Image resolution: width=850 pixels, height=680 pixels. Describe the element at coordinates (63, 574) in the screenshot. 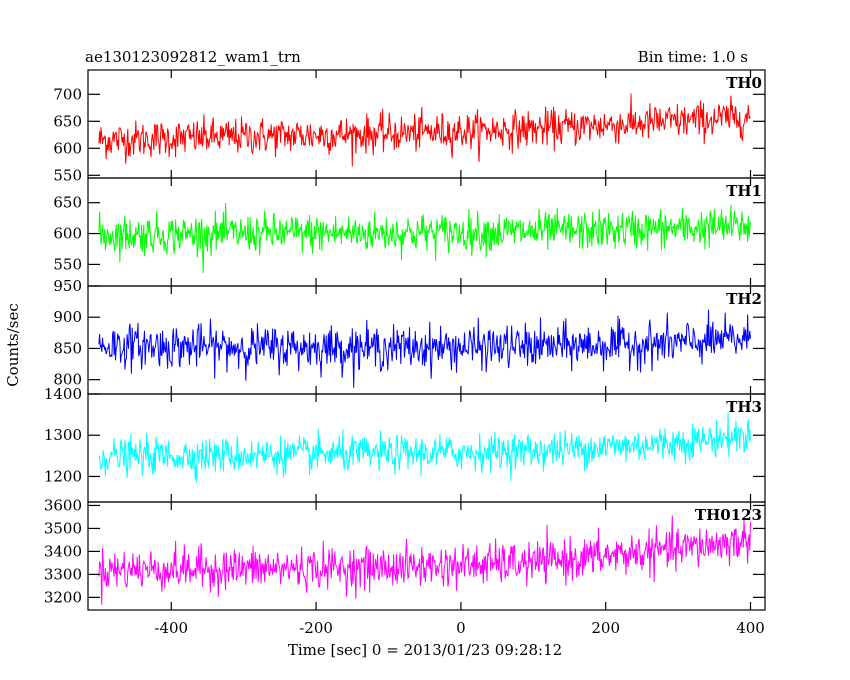

I see `panel-th0123-ytick-label: 3300` at that location.